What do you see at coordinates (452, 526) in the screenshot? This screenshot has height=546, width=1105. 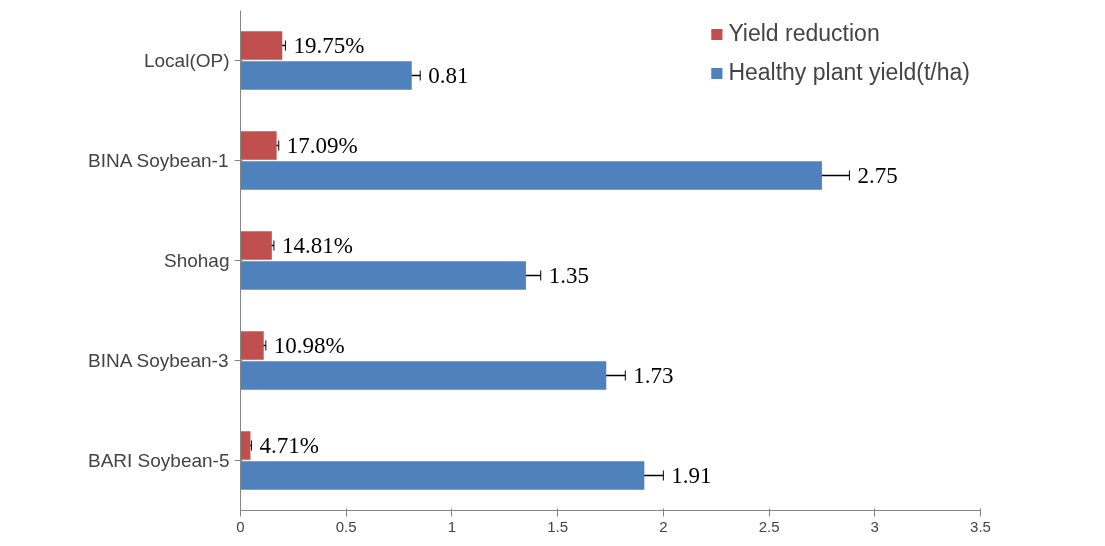 I see `x-tick-label: 1` at bounding box center [452, 526].